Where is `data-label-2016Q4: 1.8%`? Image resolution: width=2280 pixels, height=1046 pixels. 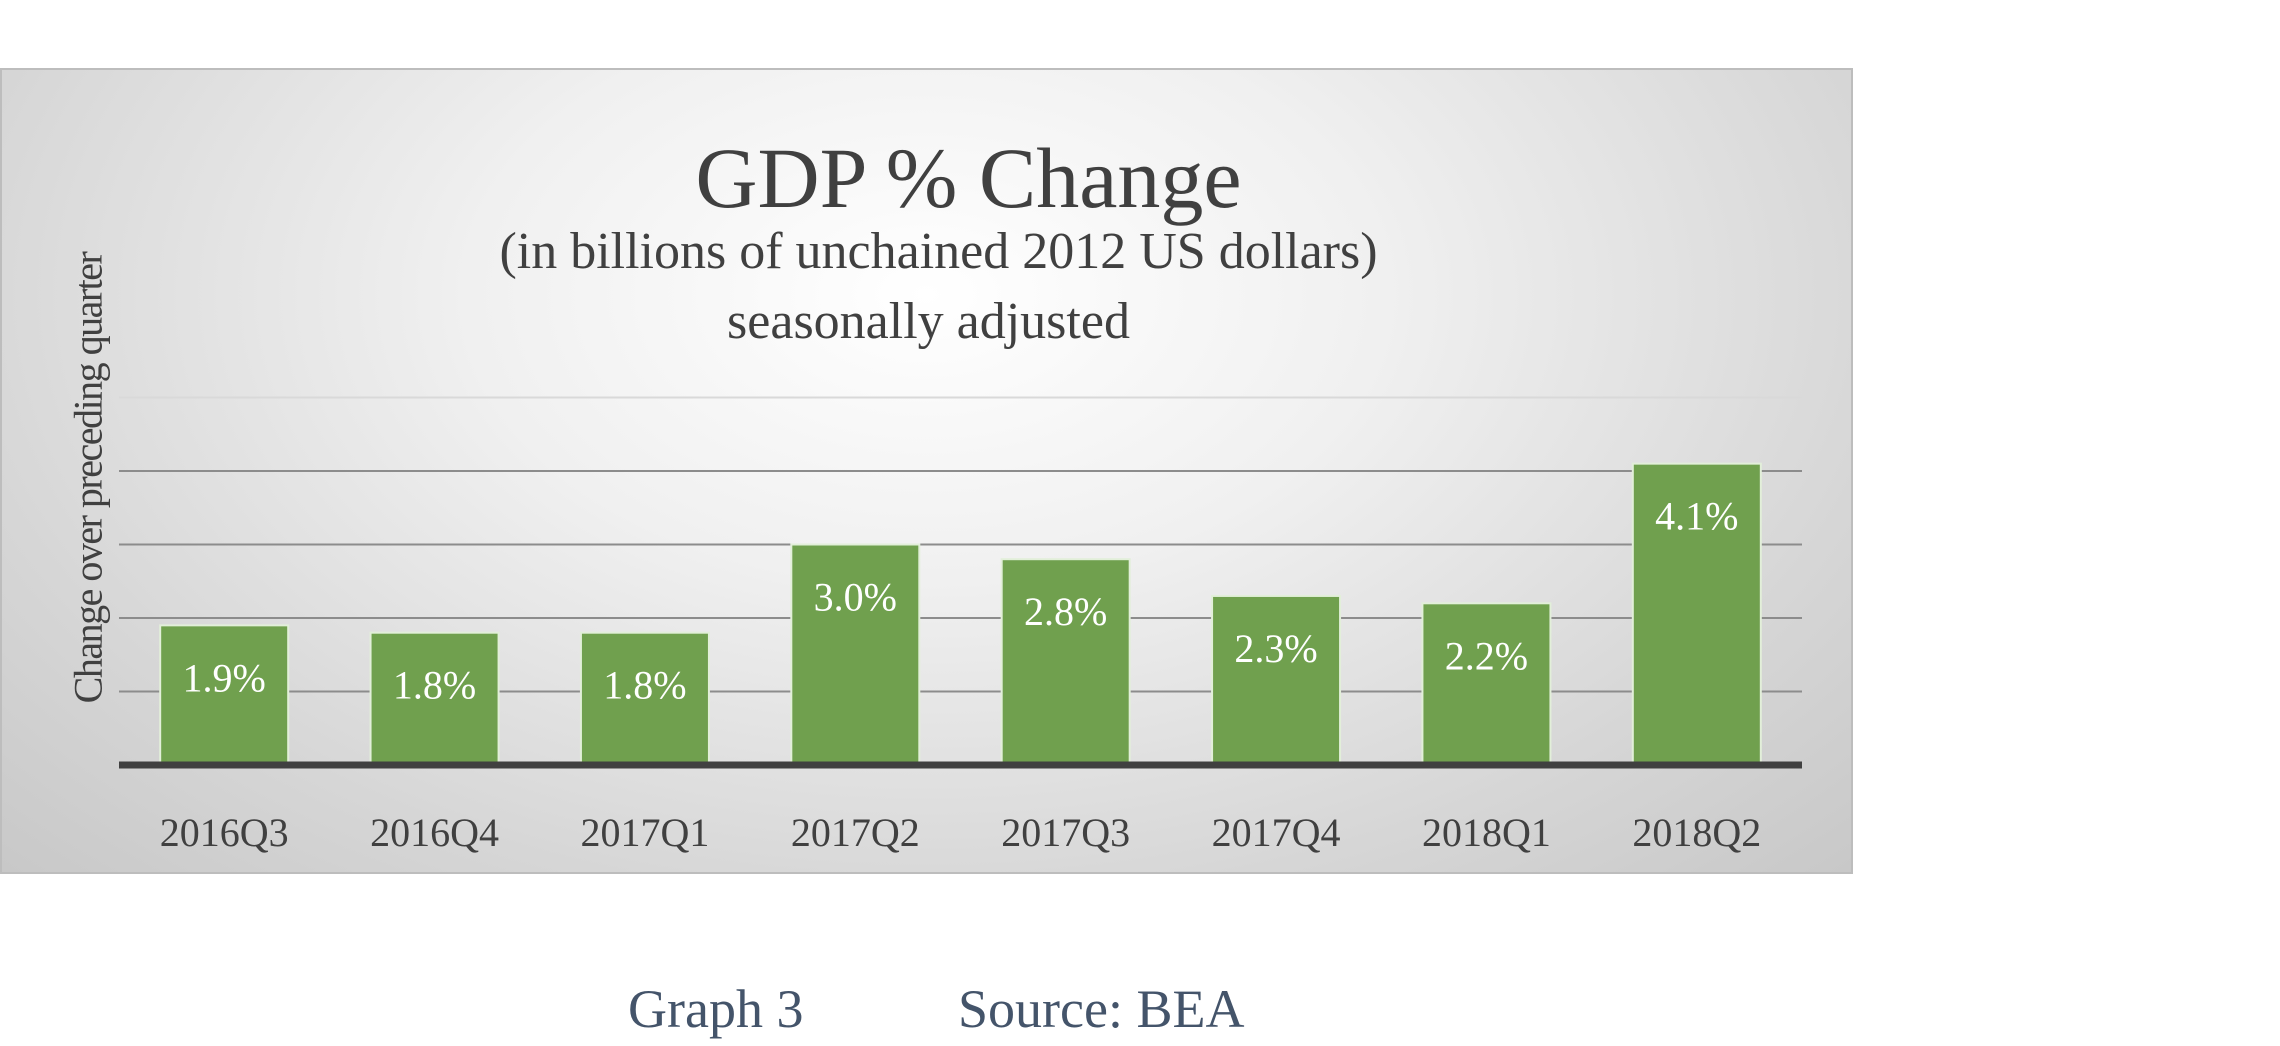
data-label-2016Q4: 1.8% is located at coordinates (434, 685).